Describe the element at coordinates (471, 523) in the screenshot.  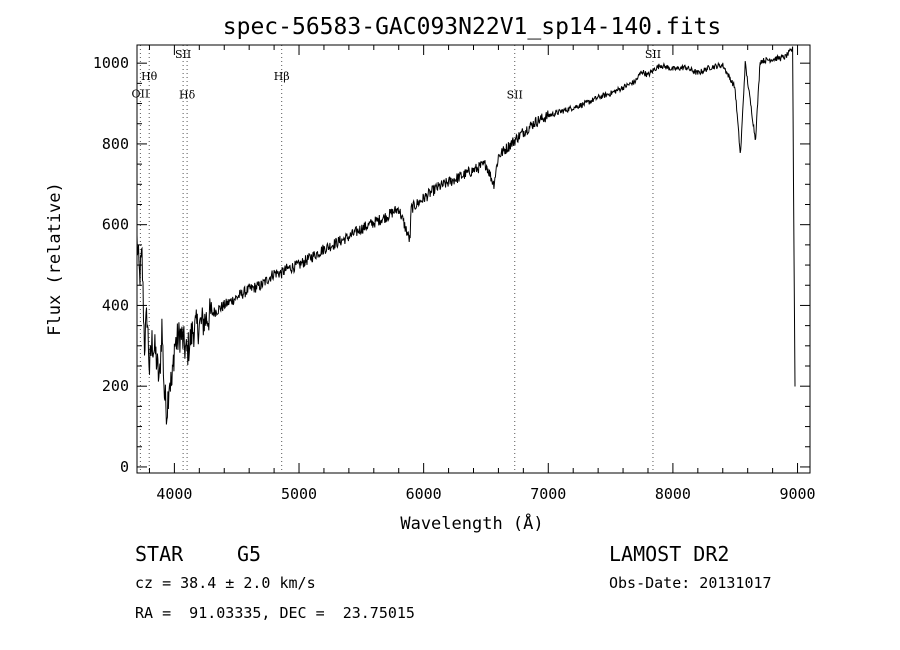
I see `x-axis-label: Wavelength (Å)` at that location.